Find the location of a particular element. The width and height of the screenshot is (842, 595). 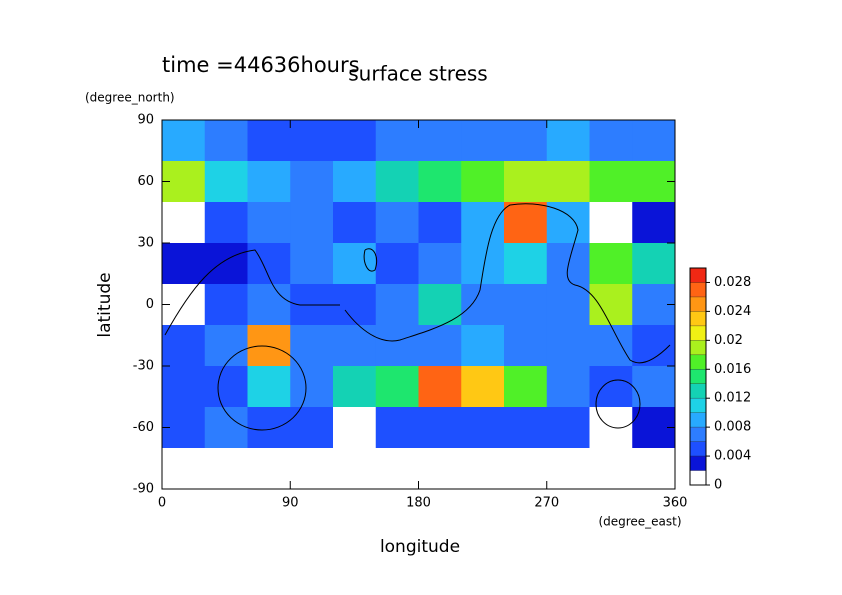

colorbar-frame is located at coordinates (698, 376).